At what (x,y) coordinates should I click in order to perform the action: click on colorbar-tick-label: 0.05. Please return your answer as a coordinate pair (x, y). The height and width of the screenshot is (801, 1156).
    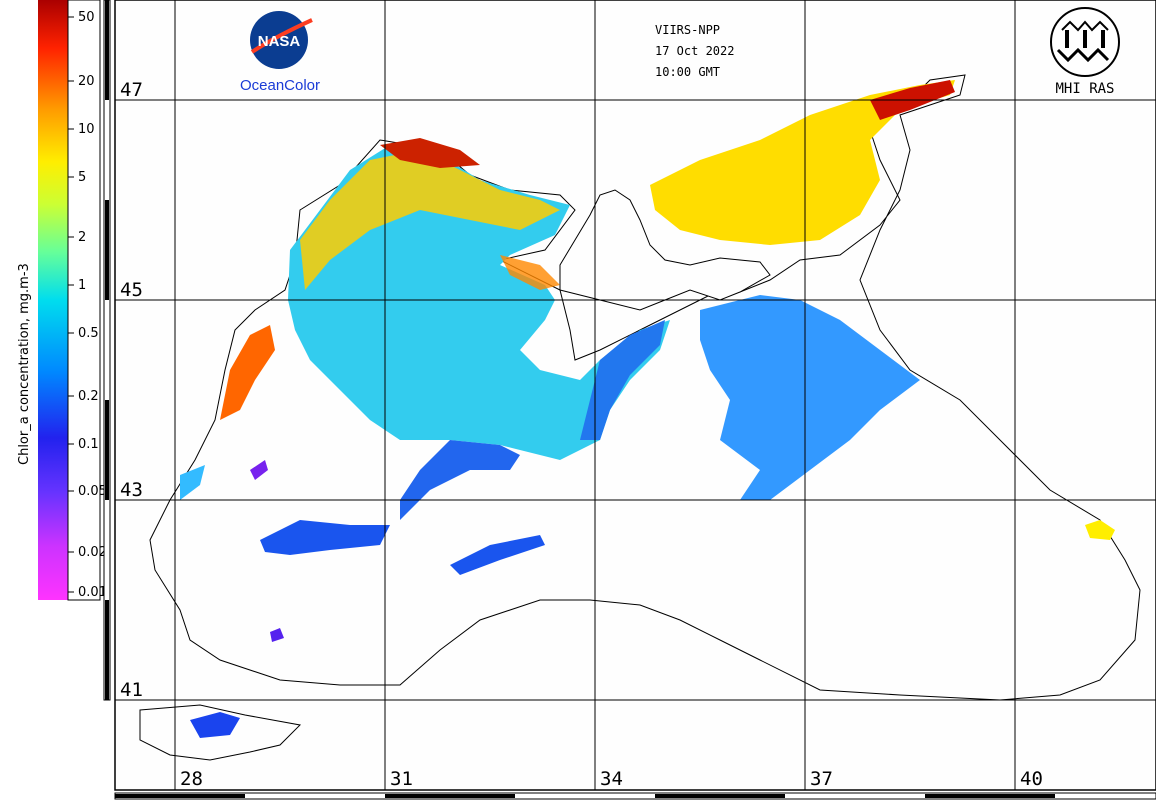
    Looking at the image, I should click on (92, 491).